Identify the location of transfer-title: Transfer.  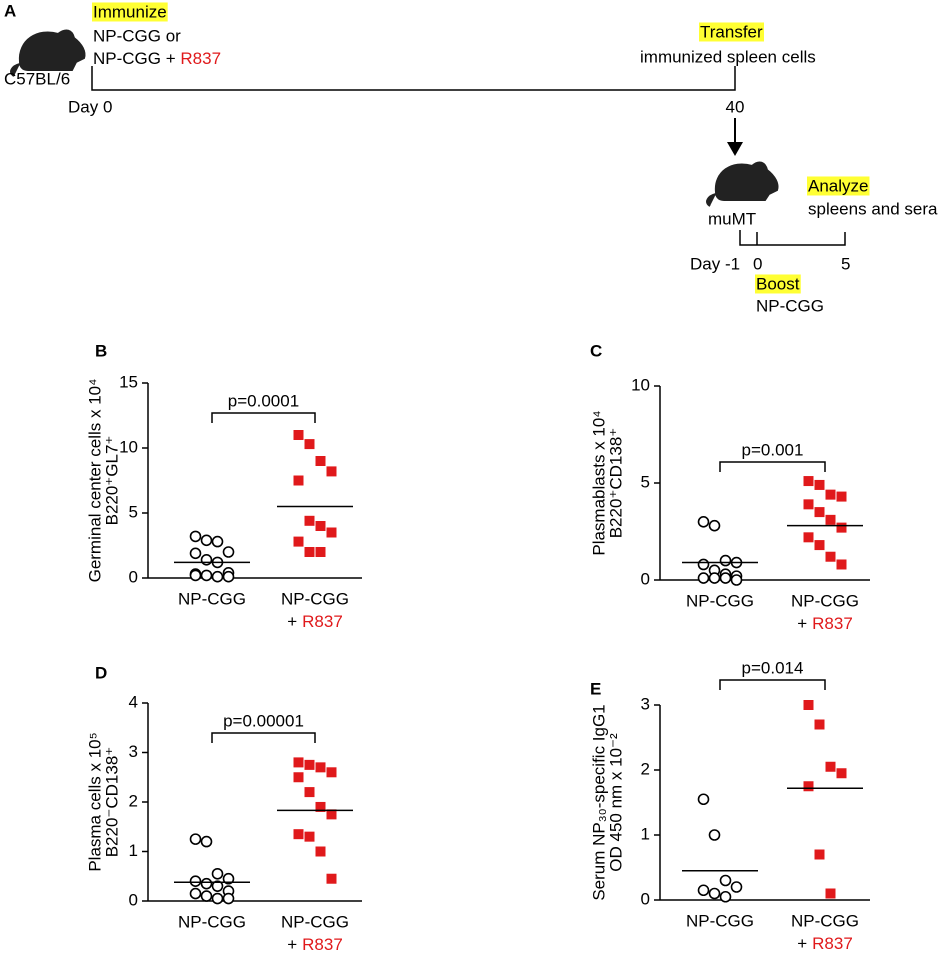
(731, 31).